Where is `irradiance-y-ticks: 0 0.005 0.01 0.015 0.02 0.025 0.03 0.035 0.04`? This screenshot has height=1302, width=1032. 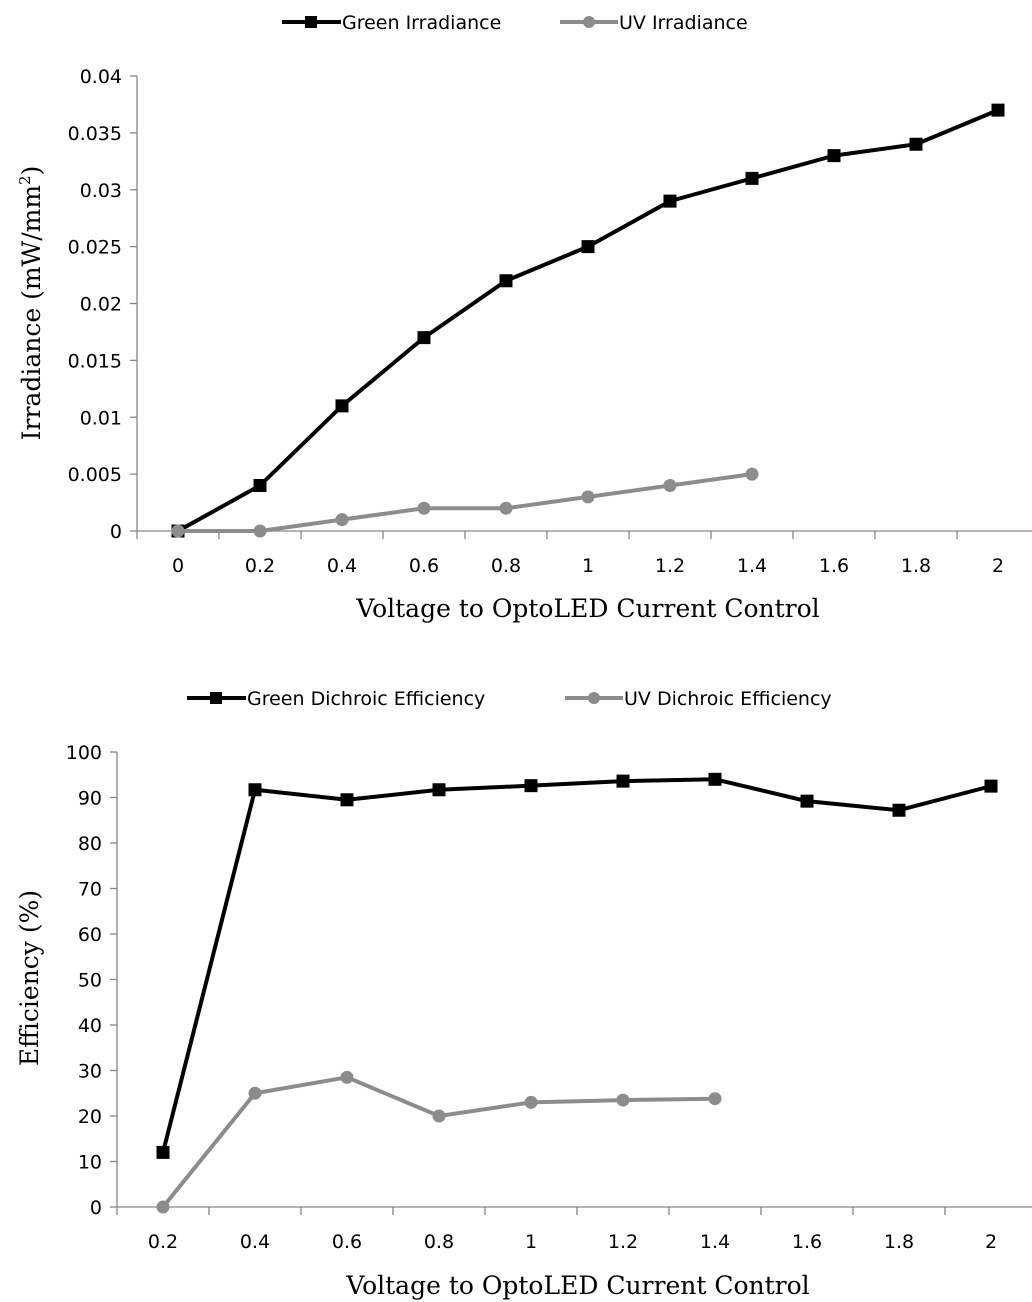
irradiance-y-ticks: 0 0.005 0.01 0.015 0.02 0.025 0.03 0.035 0.04 is located at coordinates (102, 304).